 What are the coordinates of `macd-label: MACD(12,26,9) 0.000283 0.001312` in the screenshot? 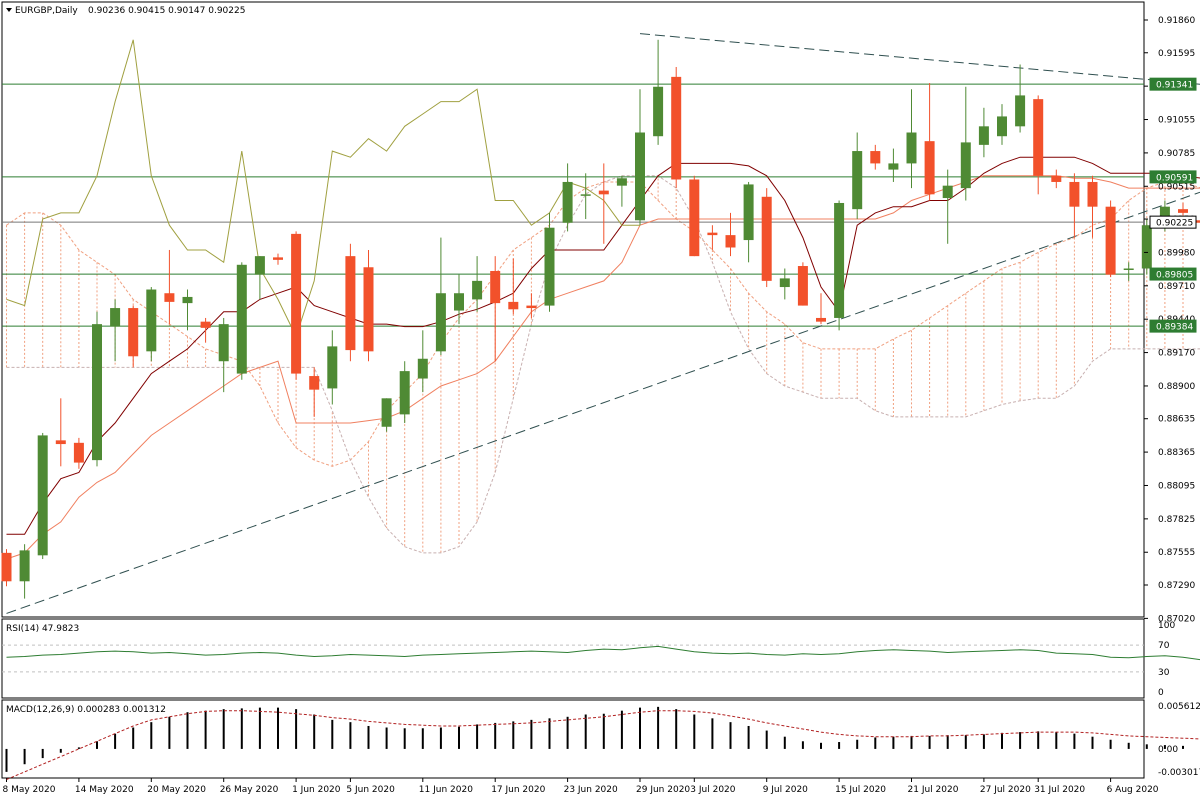 It's located at (86, 710).